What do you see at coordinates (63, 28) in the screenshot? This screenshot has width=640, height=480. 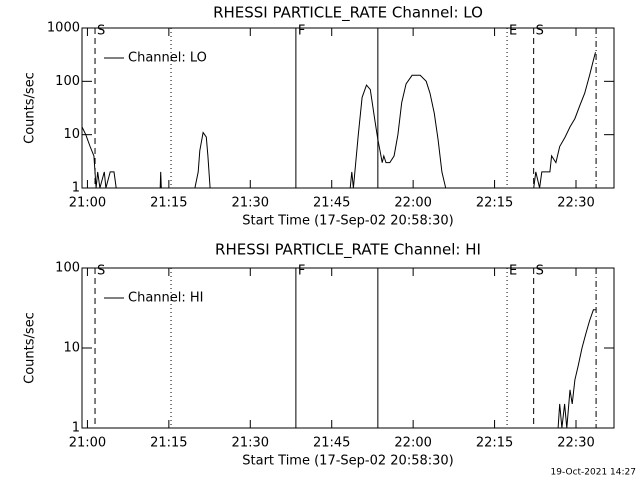 I see `y-tick-label: 1000` at bounding box center [63, 28].